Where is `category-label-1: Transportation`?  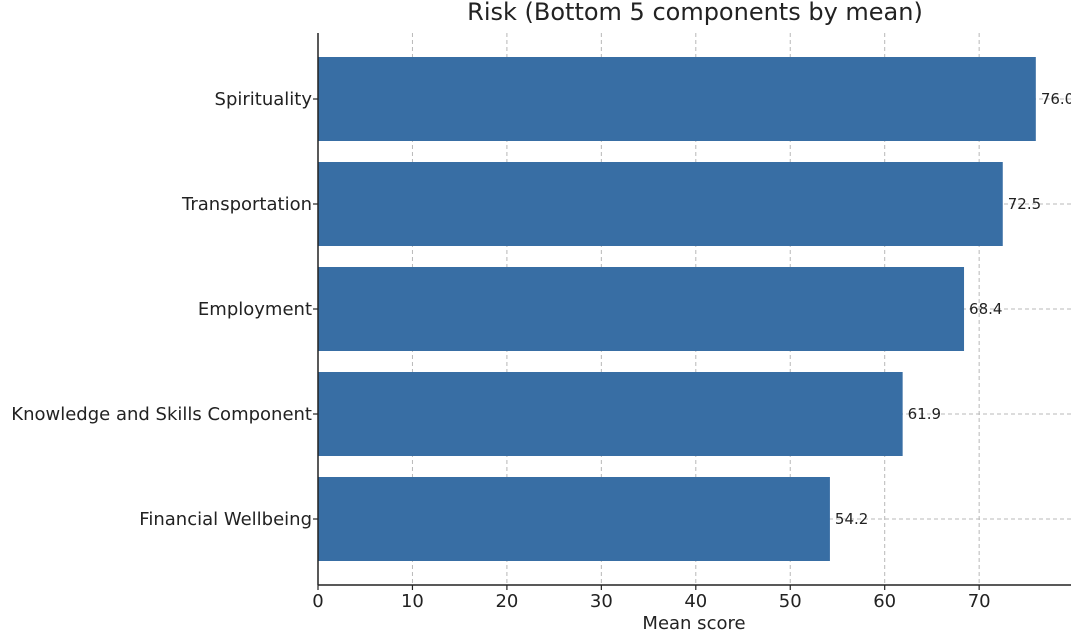
category-label-1: Transportation is located at coordinates (246, 204).